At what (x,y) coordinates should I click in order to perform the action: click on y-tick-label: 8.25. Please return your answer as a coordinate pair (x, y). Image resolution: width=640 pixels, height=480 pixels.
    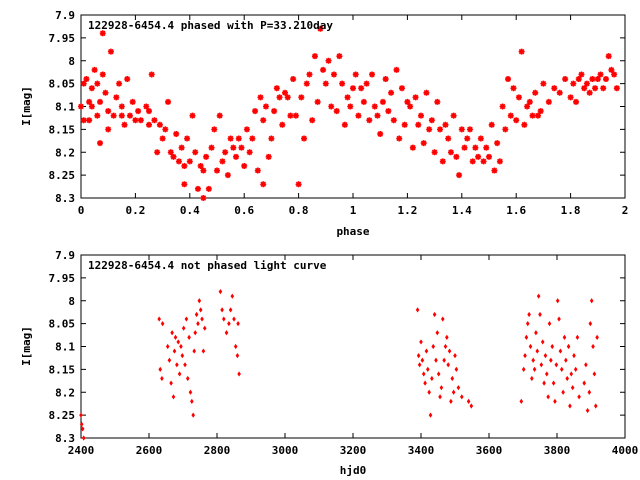
    Looking at the image, I should click on (62, 175).